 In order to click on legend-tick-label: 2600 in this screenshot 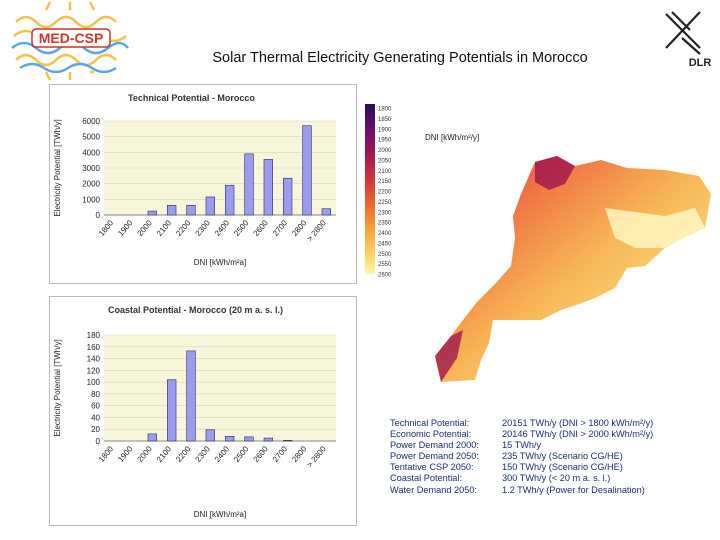, I will do `click(385, 276)`.